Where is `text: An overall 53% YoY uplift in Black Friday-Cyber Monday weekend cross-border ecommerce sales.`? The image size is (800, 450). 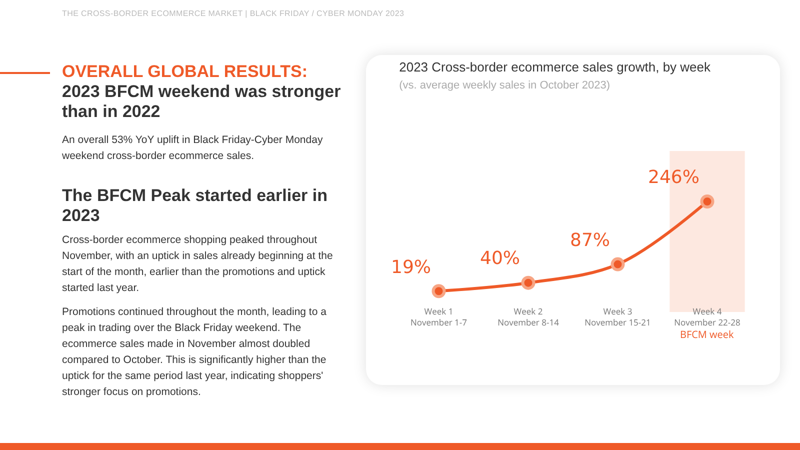 text: An overall 53% YoY uplift in Black Friday-Cyber Monday weekend cross-border ecommerce sales. is located at coordinates (193, 148).